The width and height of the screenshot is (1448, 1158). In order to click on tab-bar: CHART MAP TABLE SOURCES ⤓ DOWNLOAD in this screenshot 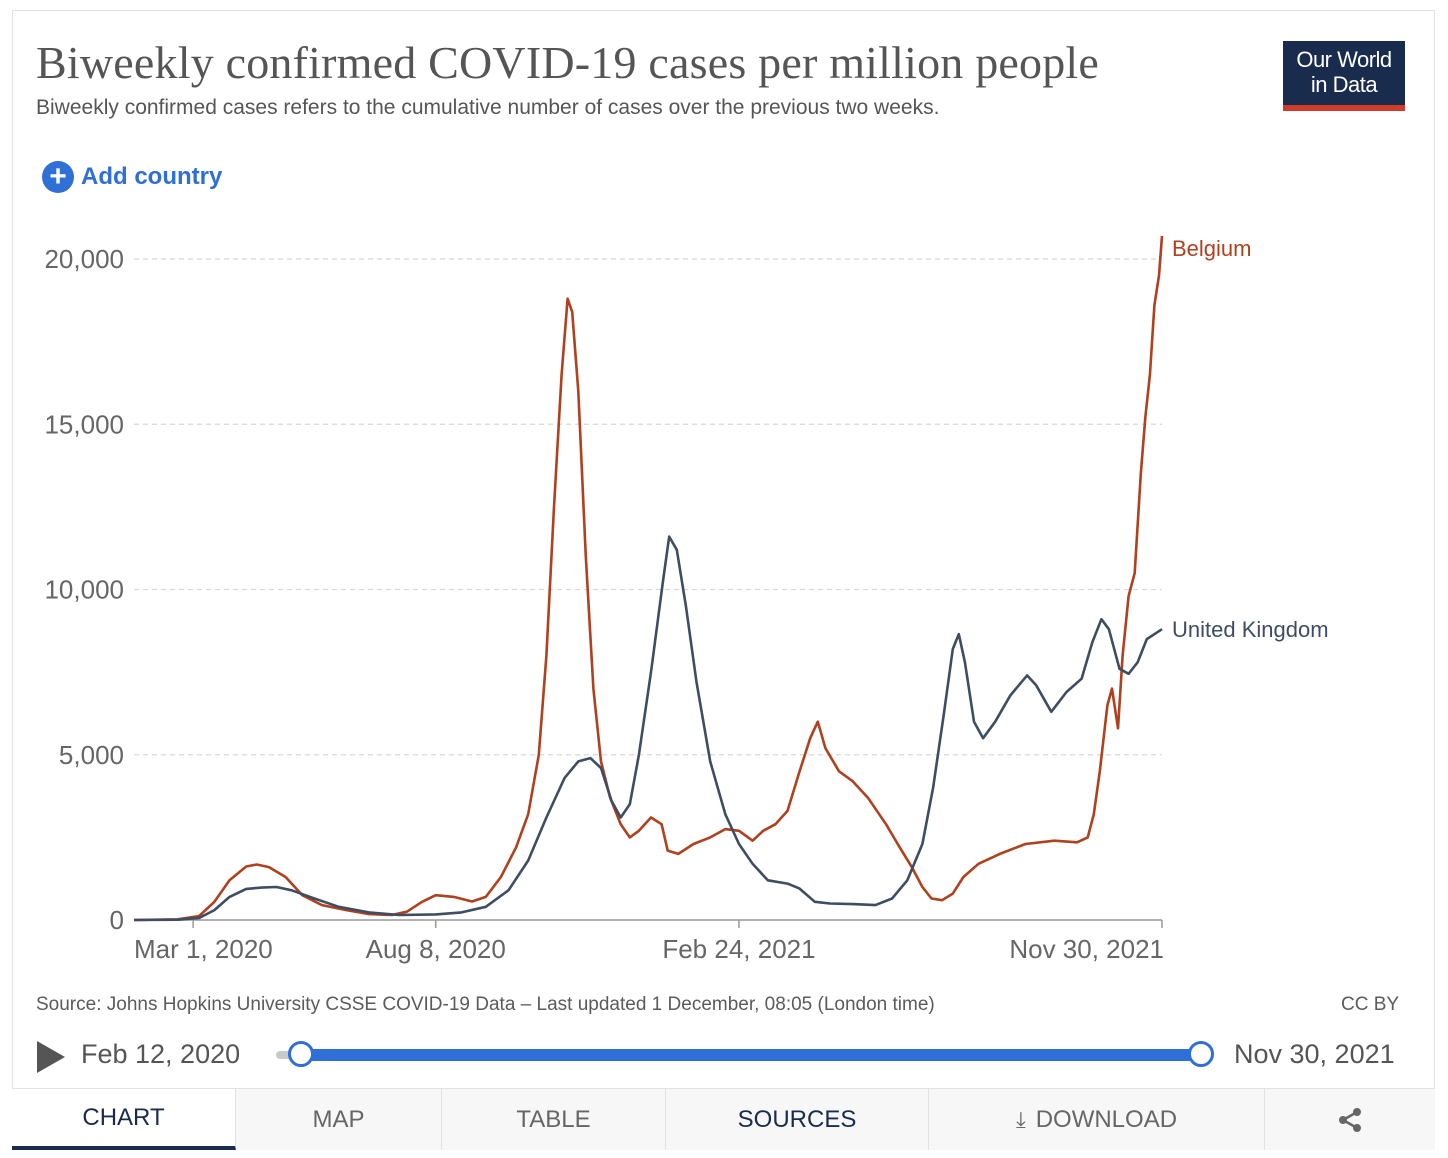, I will do `click(723, 1119)`.